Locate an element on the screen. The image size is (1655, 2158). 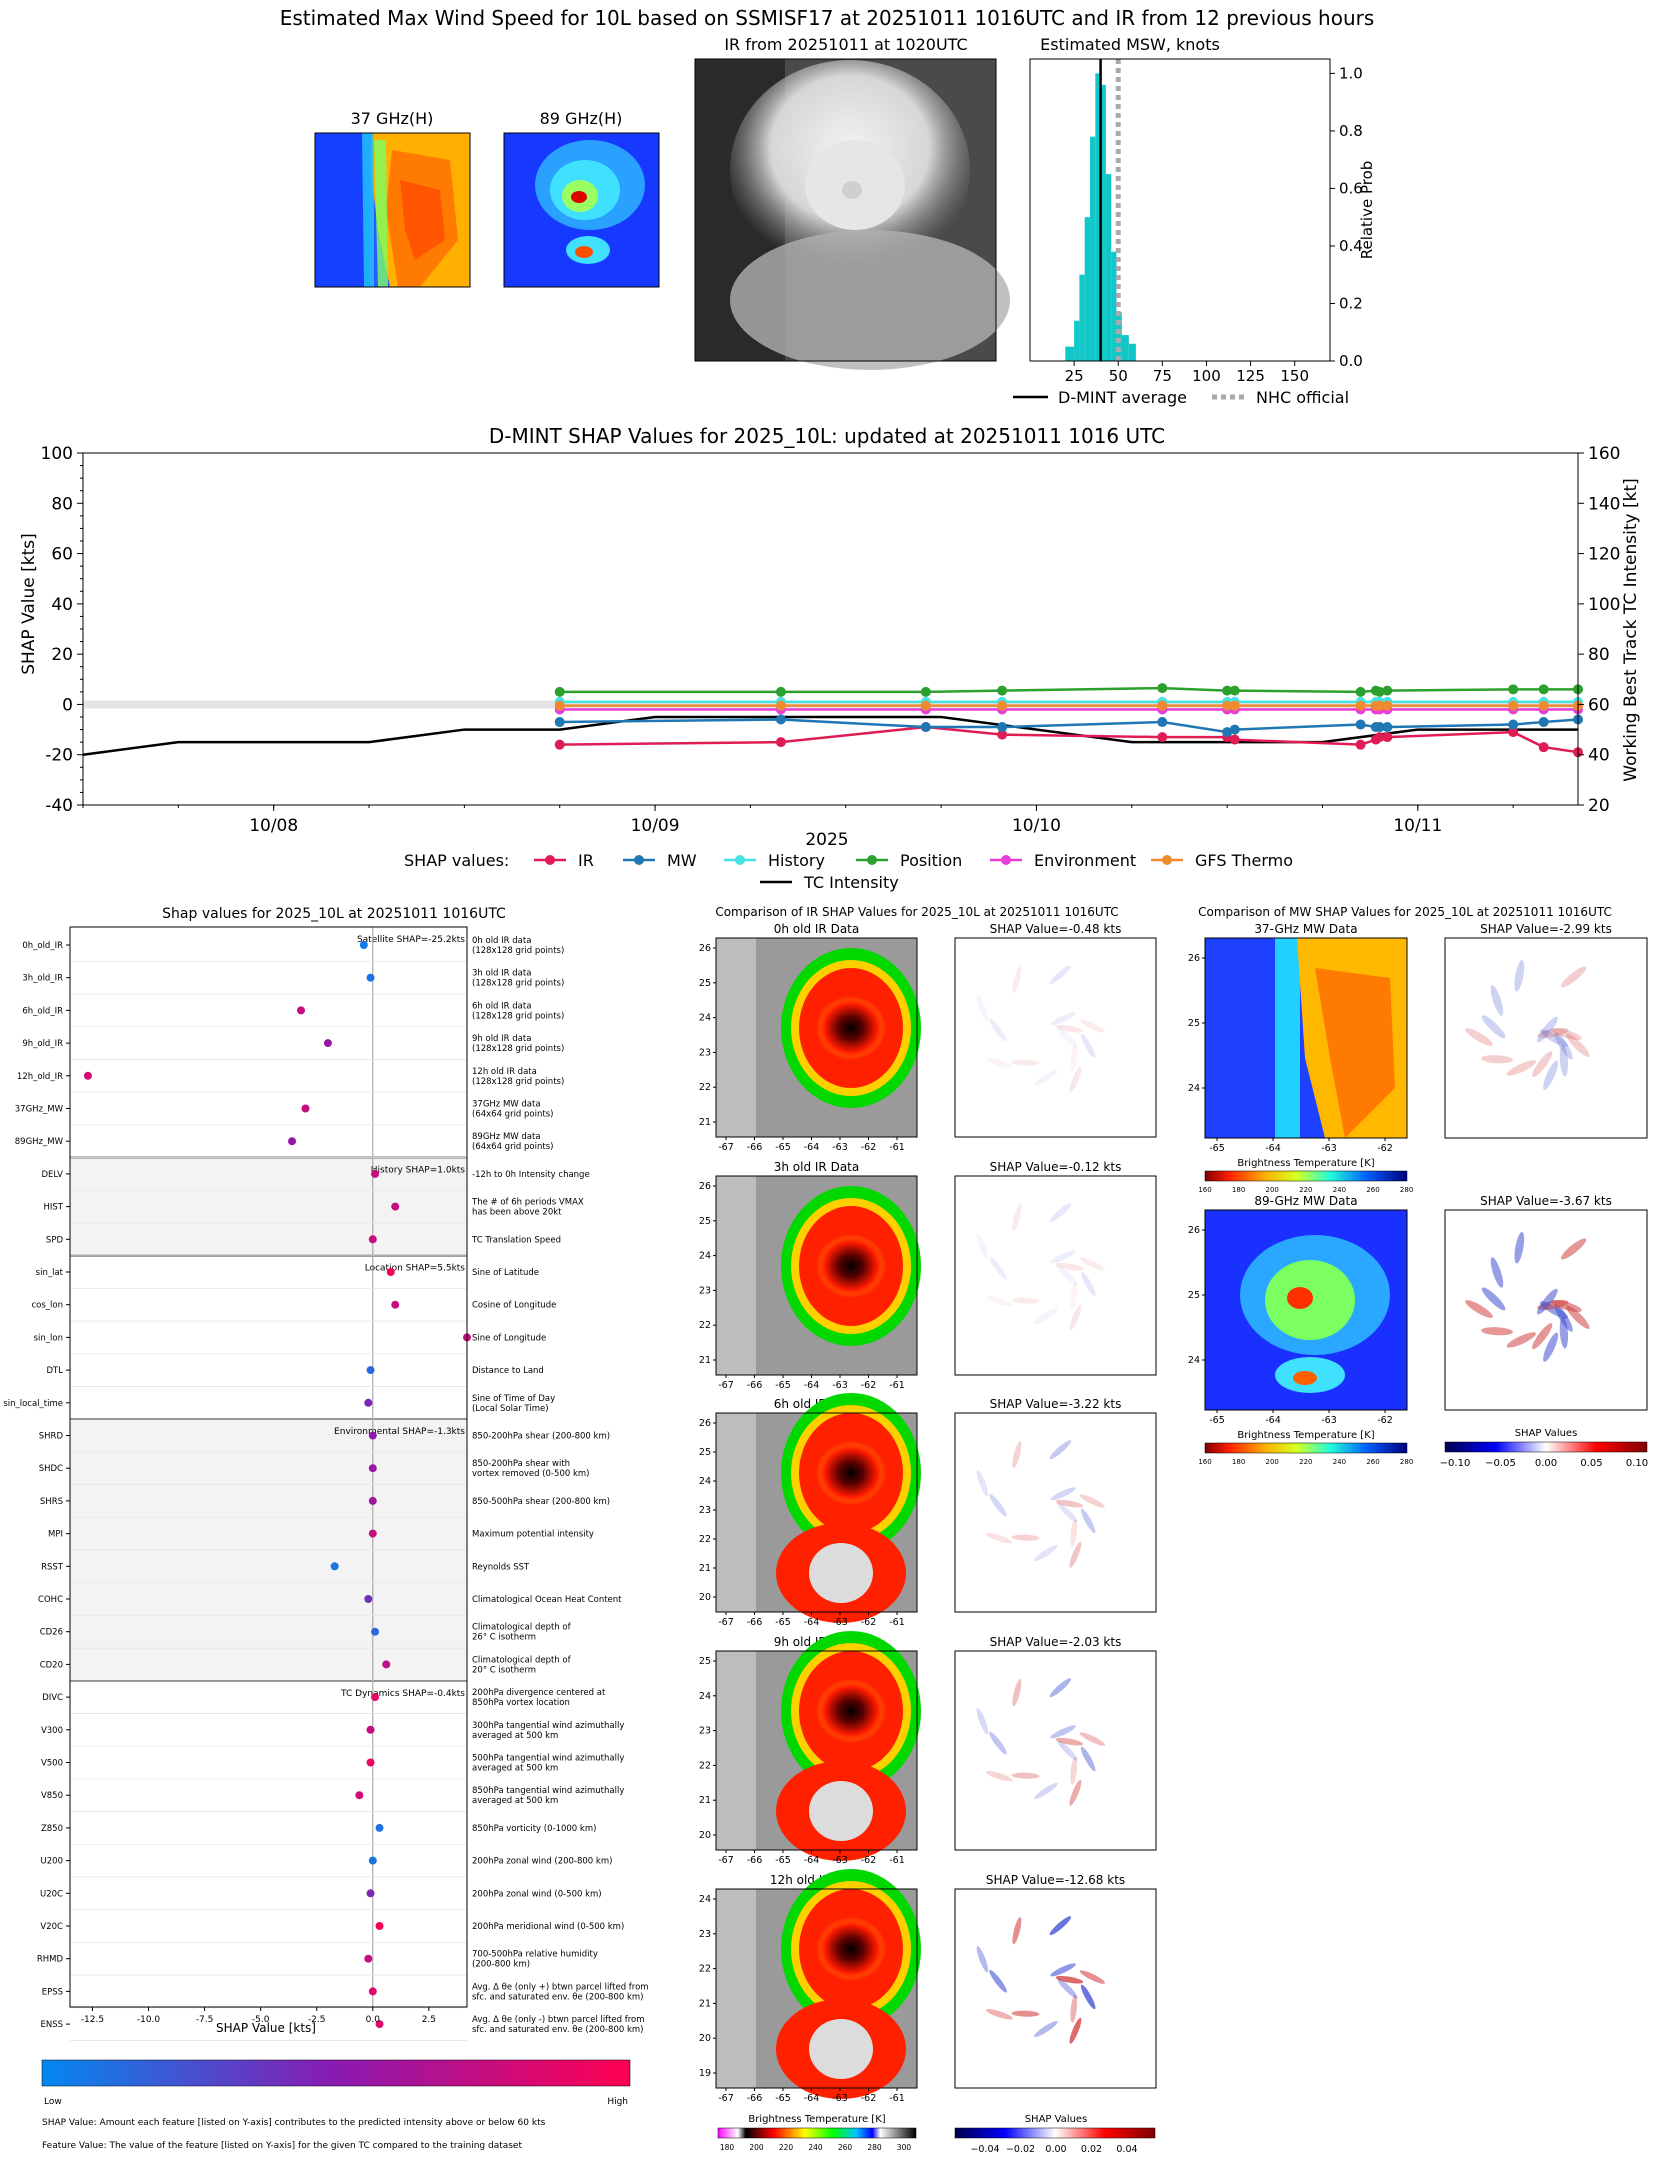
ir-panel-frame is located at coordinates (816, 1750).